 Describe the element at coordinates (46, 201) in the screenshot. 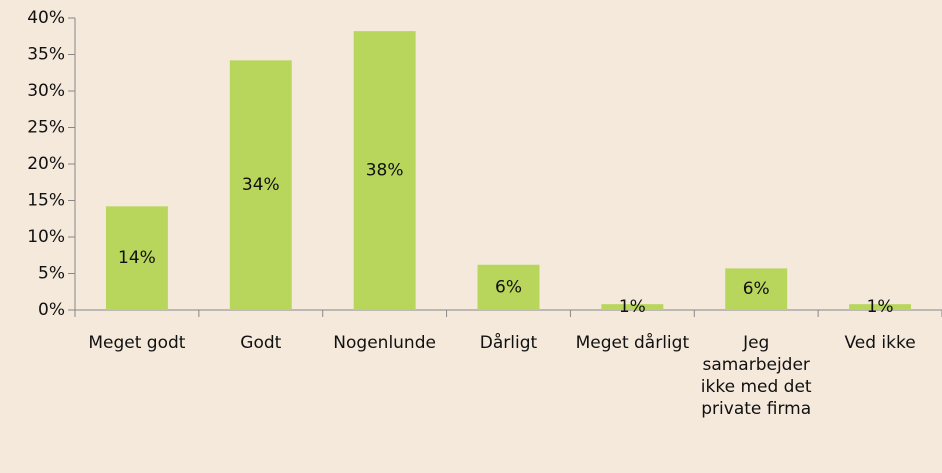

I see `y-tick-label: 15%` at that location.